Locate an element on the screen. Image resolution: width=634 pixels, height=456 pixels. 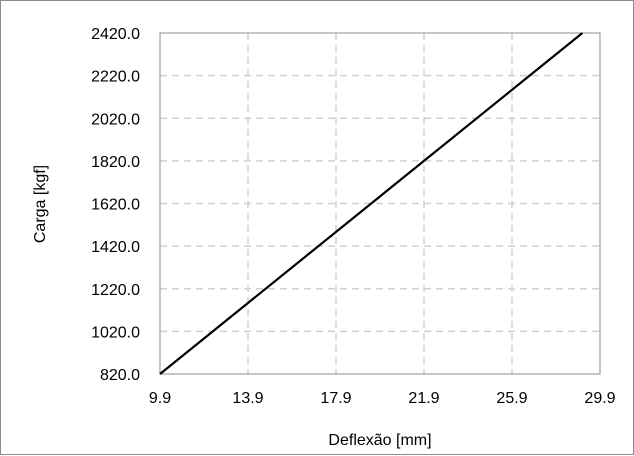
x-tick-label: 9.9 is located at coordinates (160, 398).